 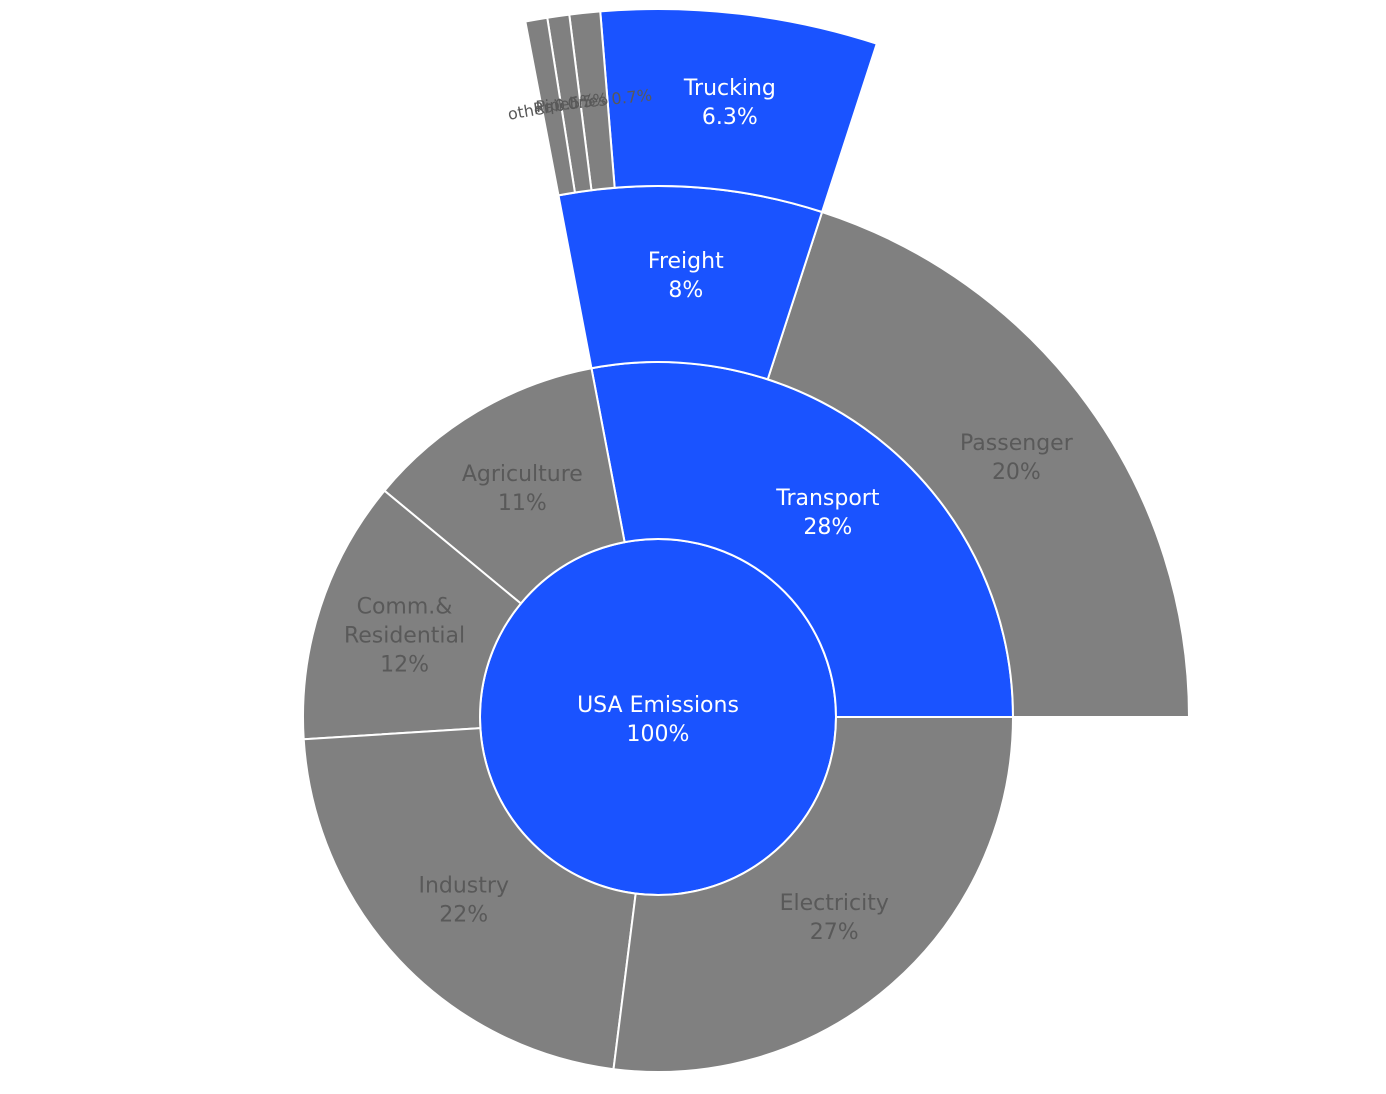 I want to click on label-comm-residential: Comm.& Residential 12%, so click(x=404, y=635).